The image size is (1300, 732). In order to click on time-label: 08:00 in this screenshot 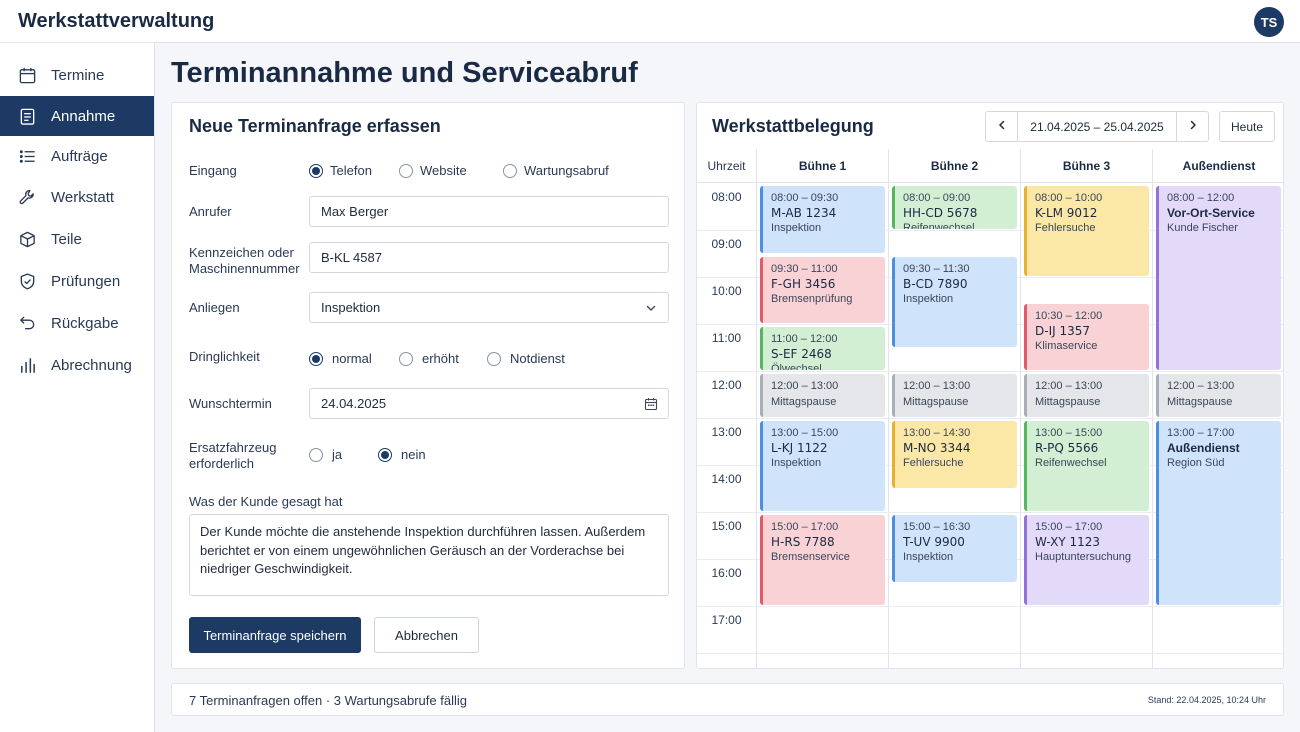, I will do `click(726, 197)`.